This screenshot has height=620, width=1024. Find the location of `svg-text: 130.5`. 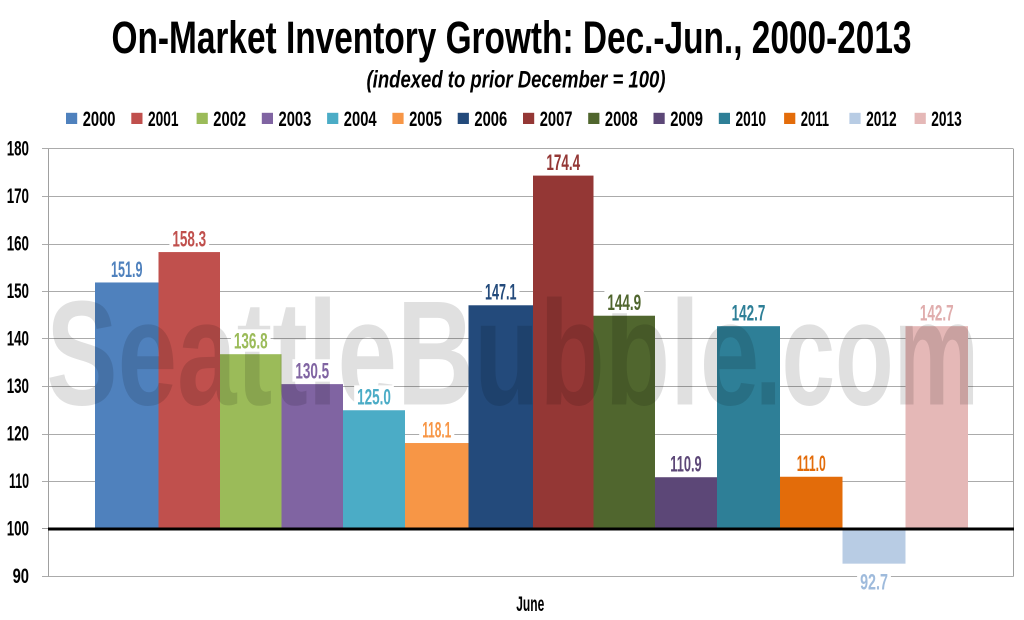

svg-text: 130.5 is located at coordinates (312, 370).